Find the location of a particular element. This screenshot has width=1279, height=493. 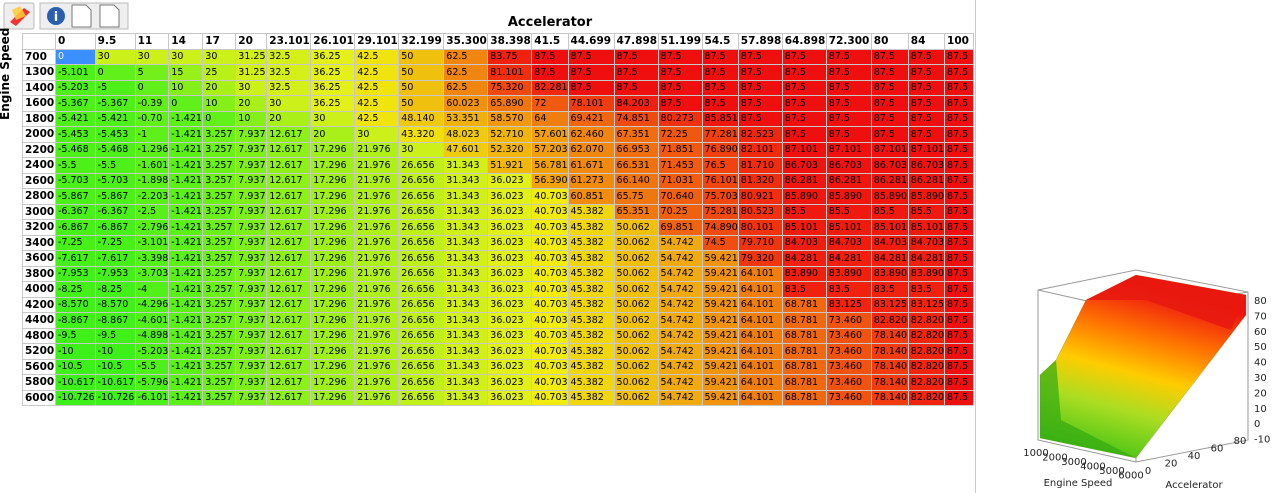

cell: -5.453 is located at coordinates (75, 134).